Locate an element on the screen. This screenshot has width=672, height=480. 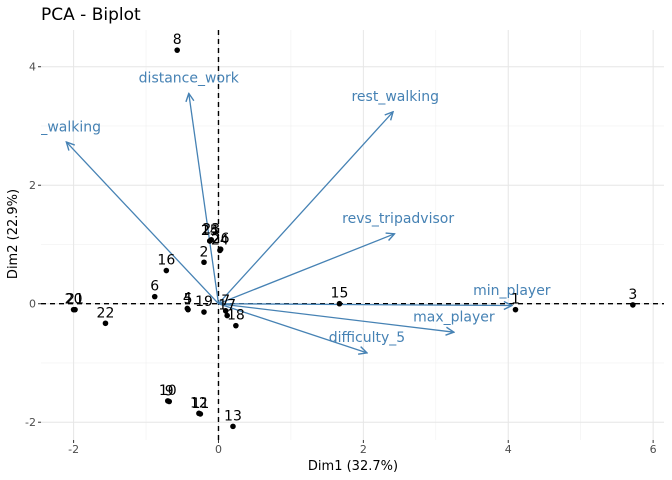
individual-21: 21 is located at coordinates (75, 302).